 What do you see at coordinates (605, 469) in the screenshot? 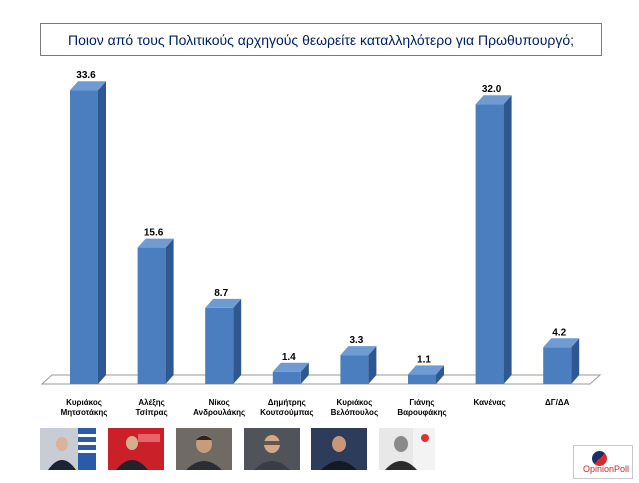
I see `logo-text: OpinionPoll` at bounding box center [605, 469].